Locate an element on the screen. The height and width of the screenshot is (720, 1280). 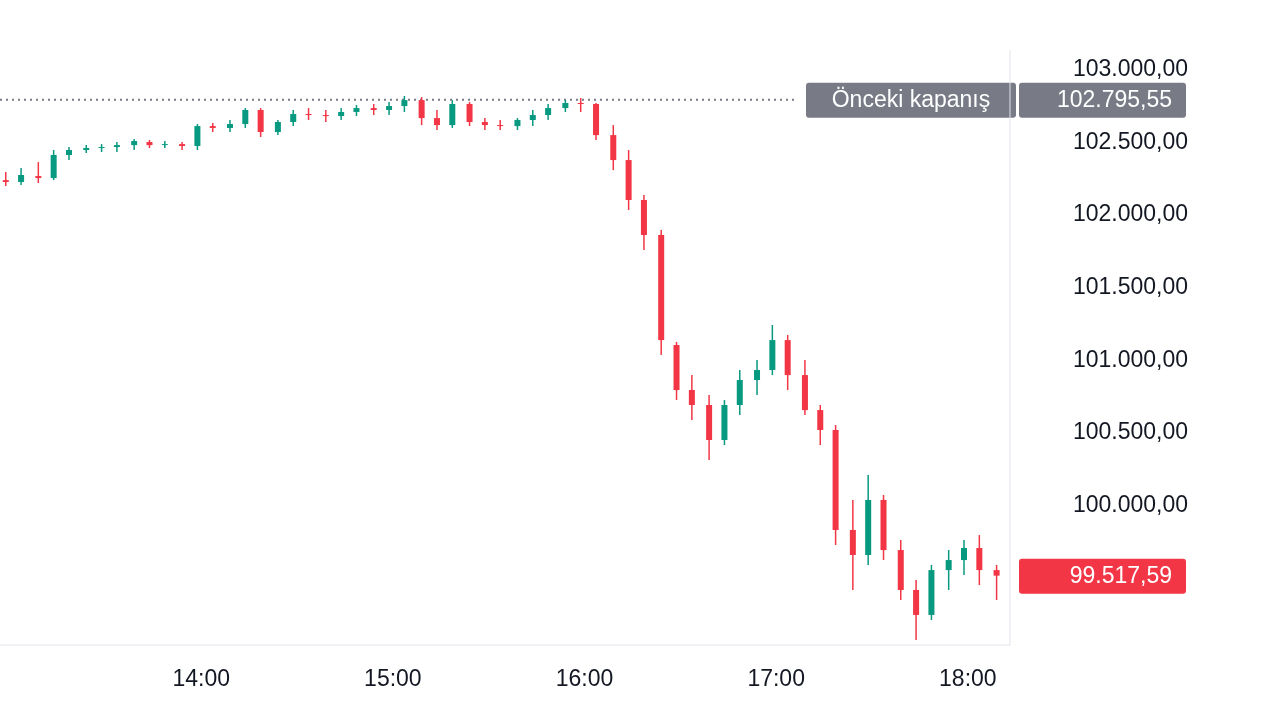
x-tick-label: 15:00 is located at coordinates (393, 678).